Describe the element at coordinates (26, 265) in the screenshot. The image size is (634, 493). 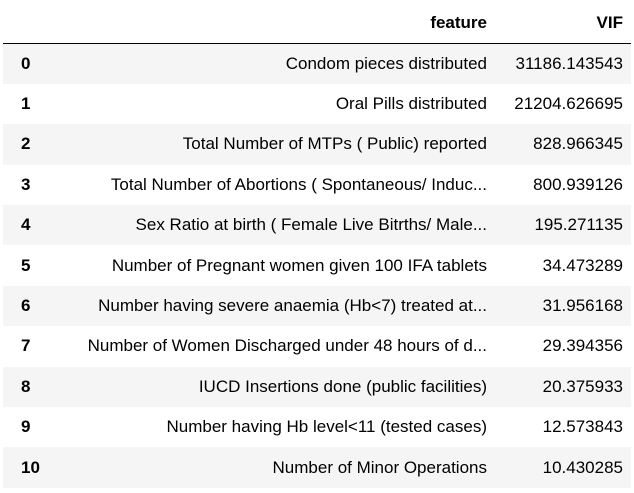
I see `row-index: 5` at that location.